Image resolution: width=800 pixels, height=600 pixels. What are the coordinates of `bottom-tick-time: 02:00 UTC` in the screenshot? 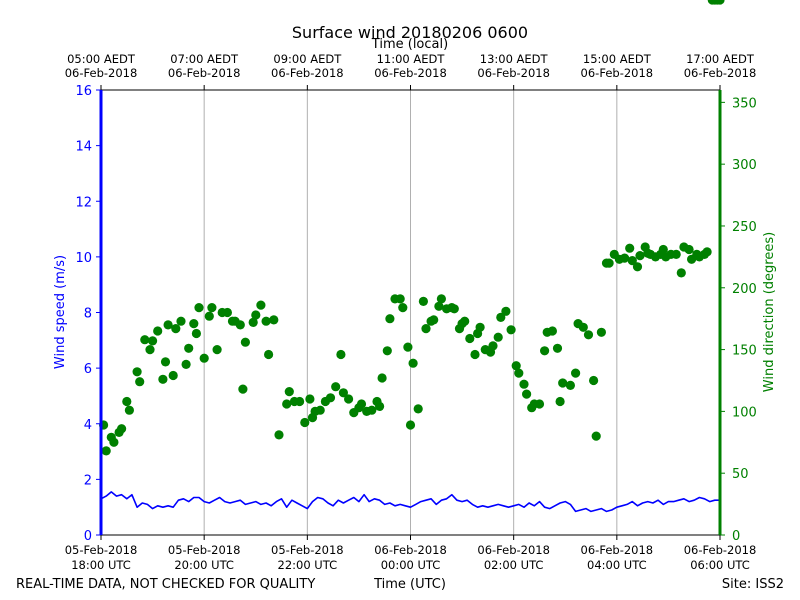 It's located at (514, 565).